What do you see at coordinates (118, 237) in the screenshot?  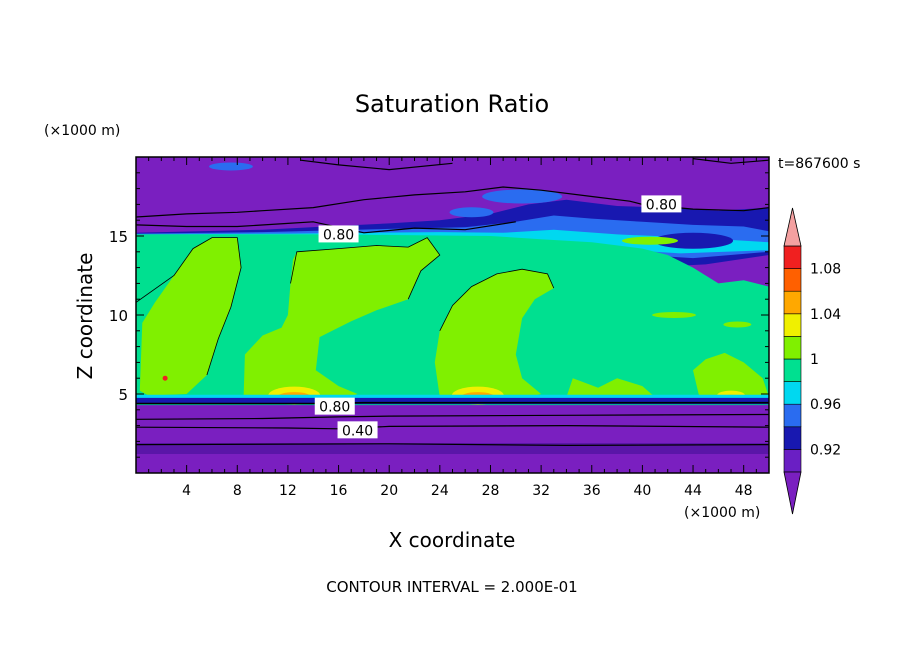 I see `y-tick-label: 15` at bounding box center [118, 237].